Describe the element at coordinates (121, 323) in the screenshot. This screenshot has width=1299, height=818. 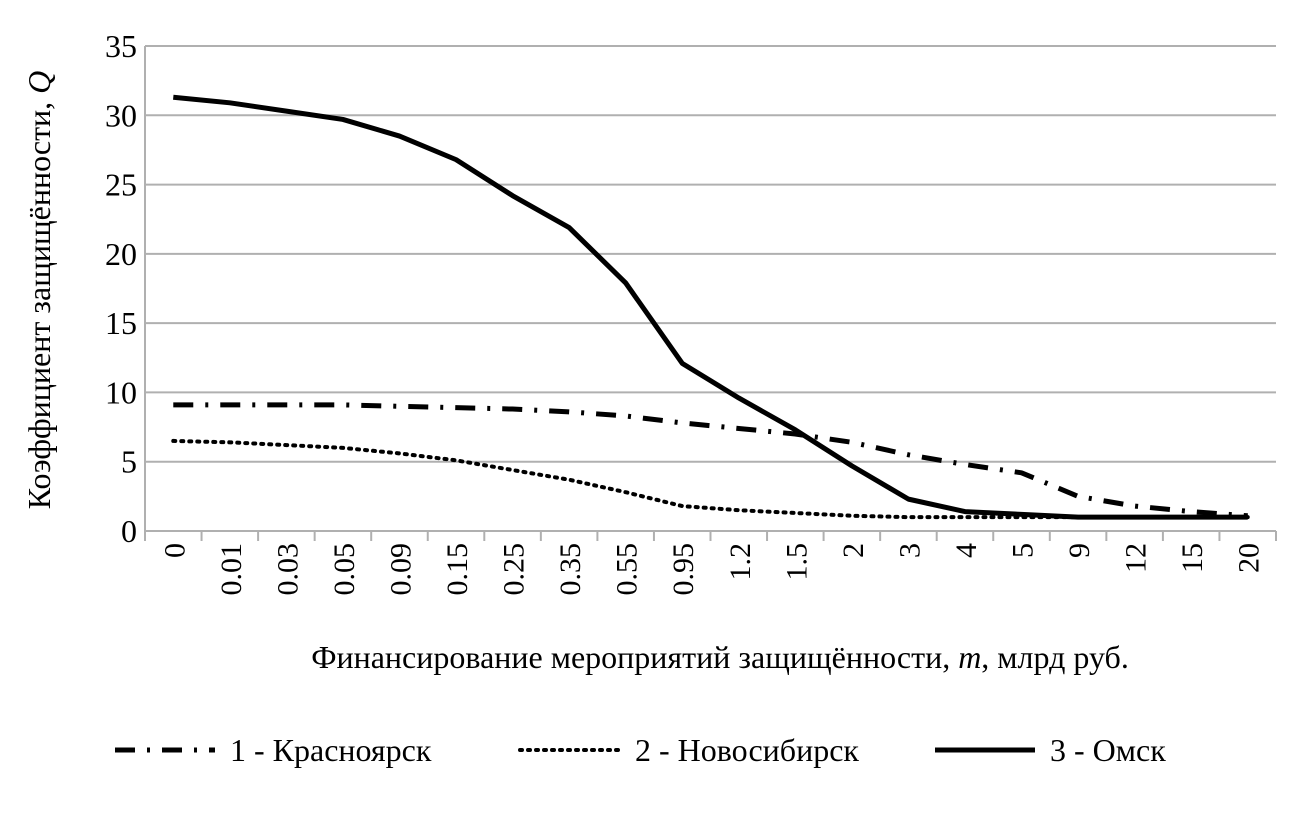
I see `y-tick-label: 15` at that location.